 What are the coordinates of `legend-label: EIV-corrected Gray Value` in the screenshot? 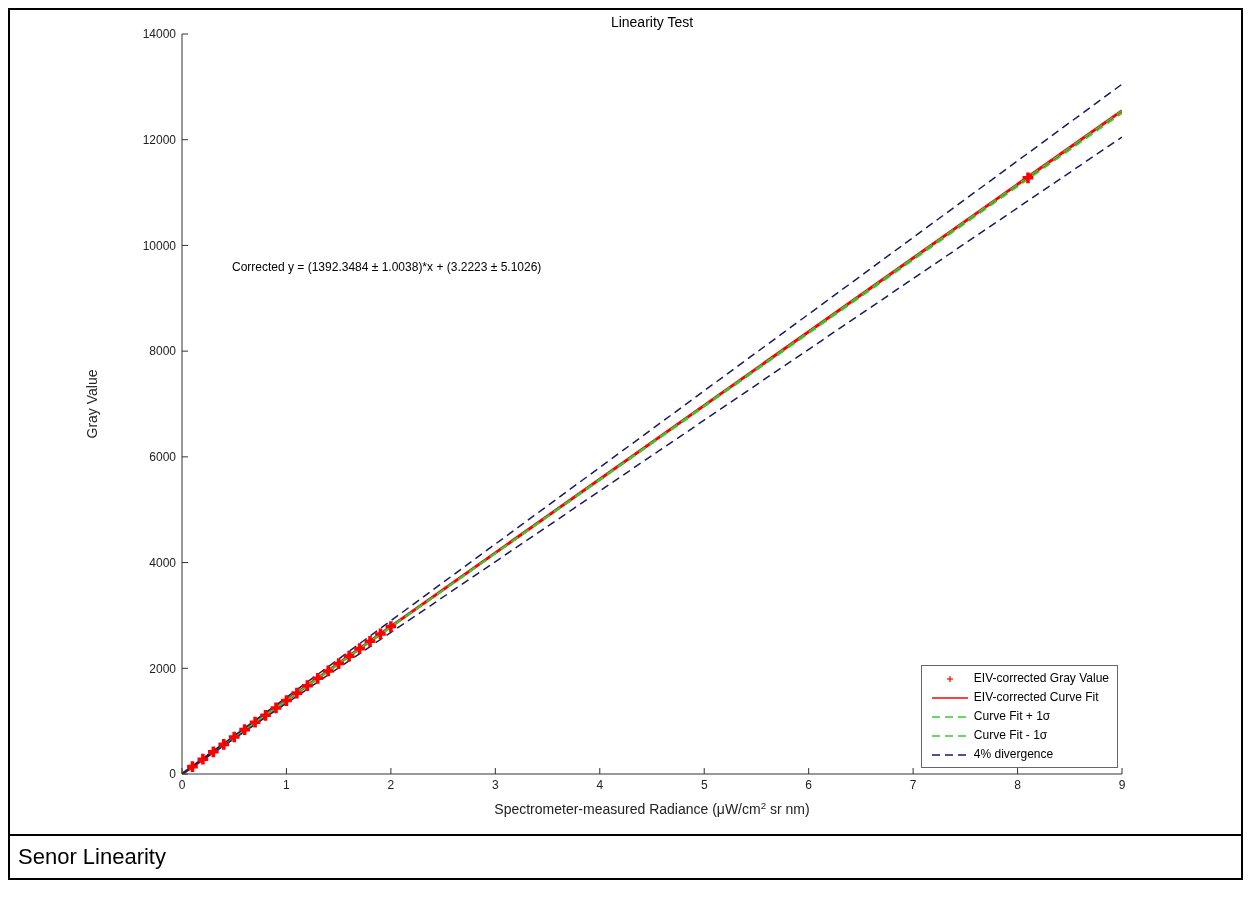 It's located at (1040, 678).